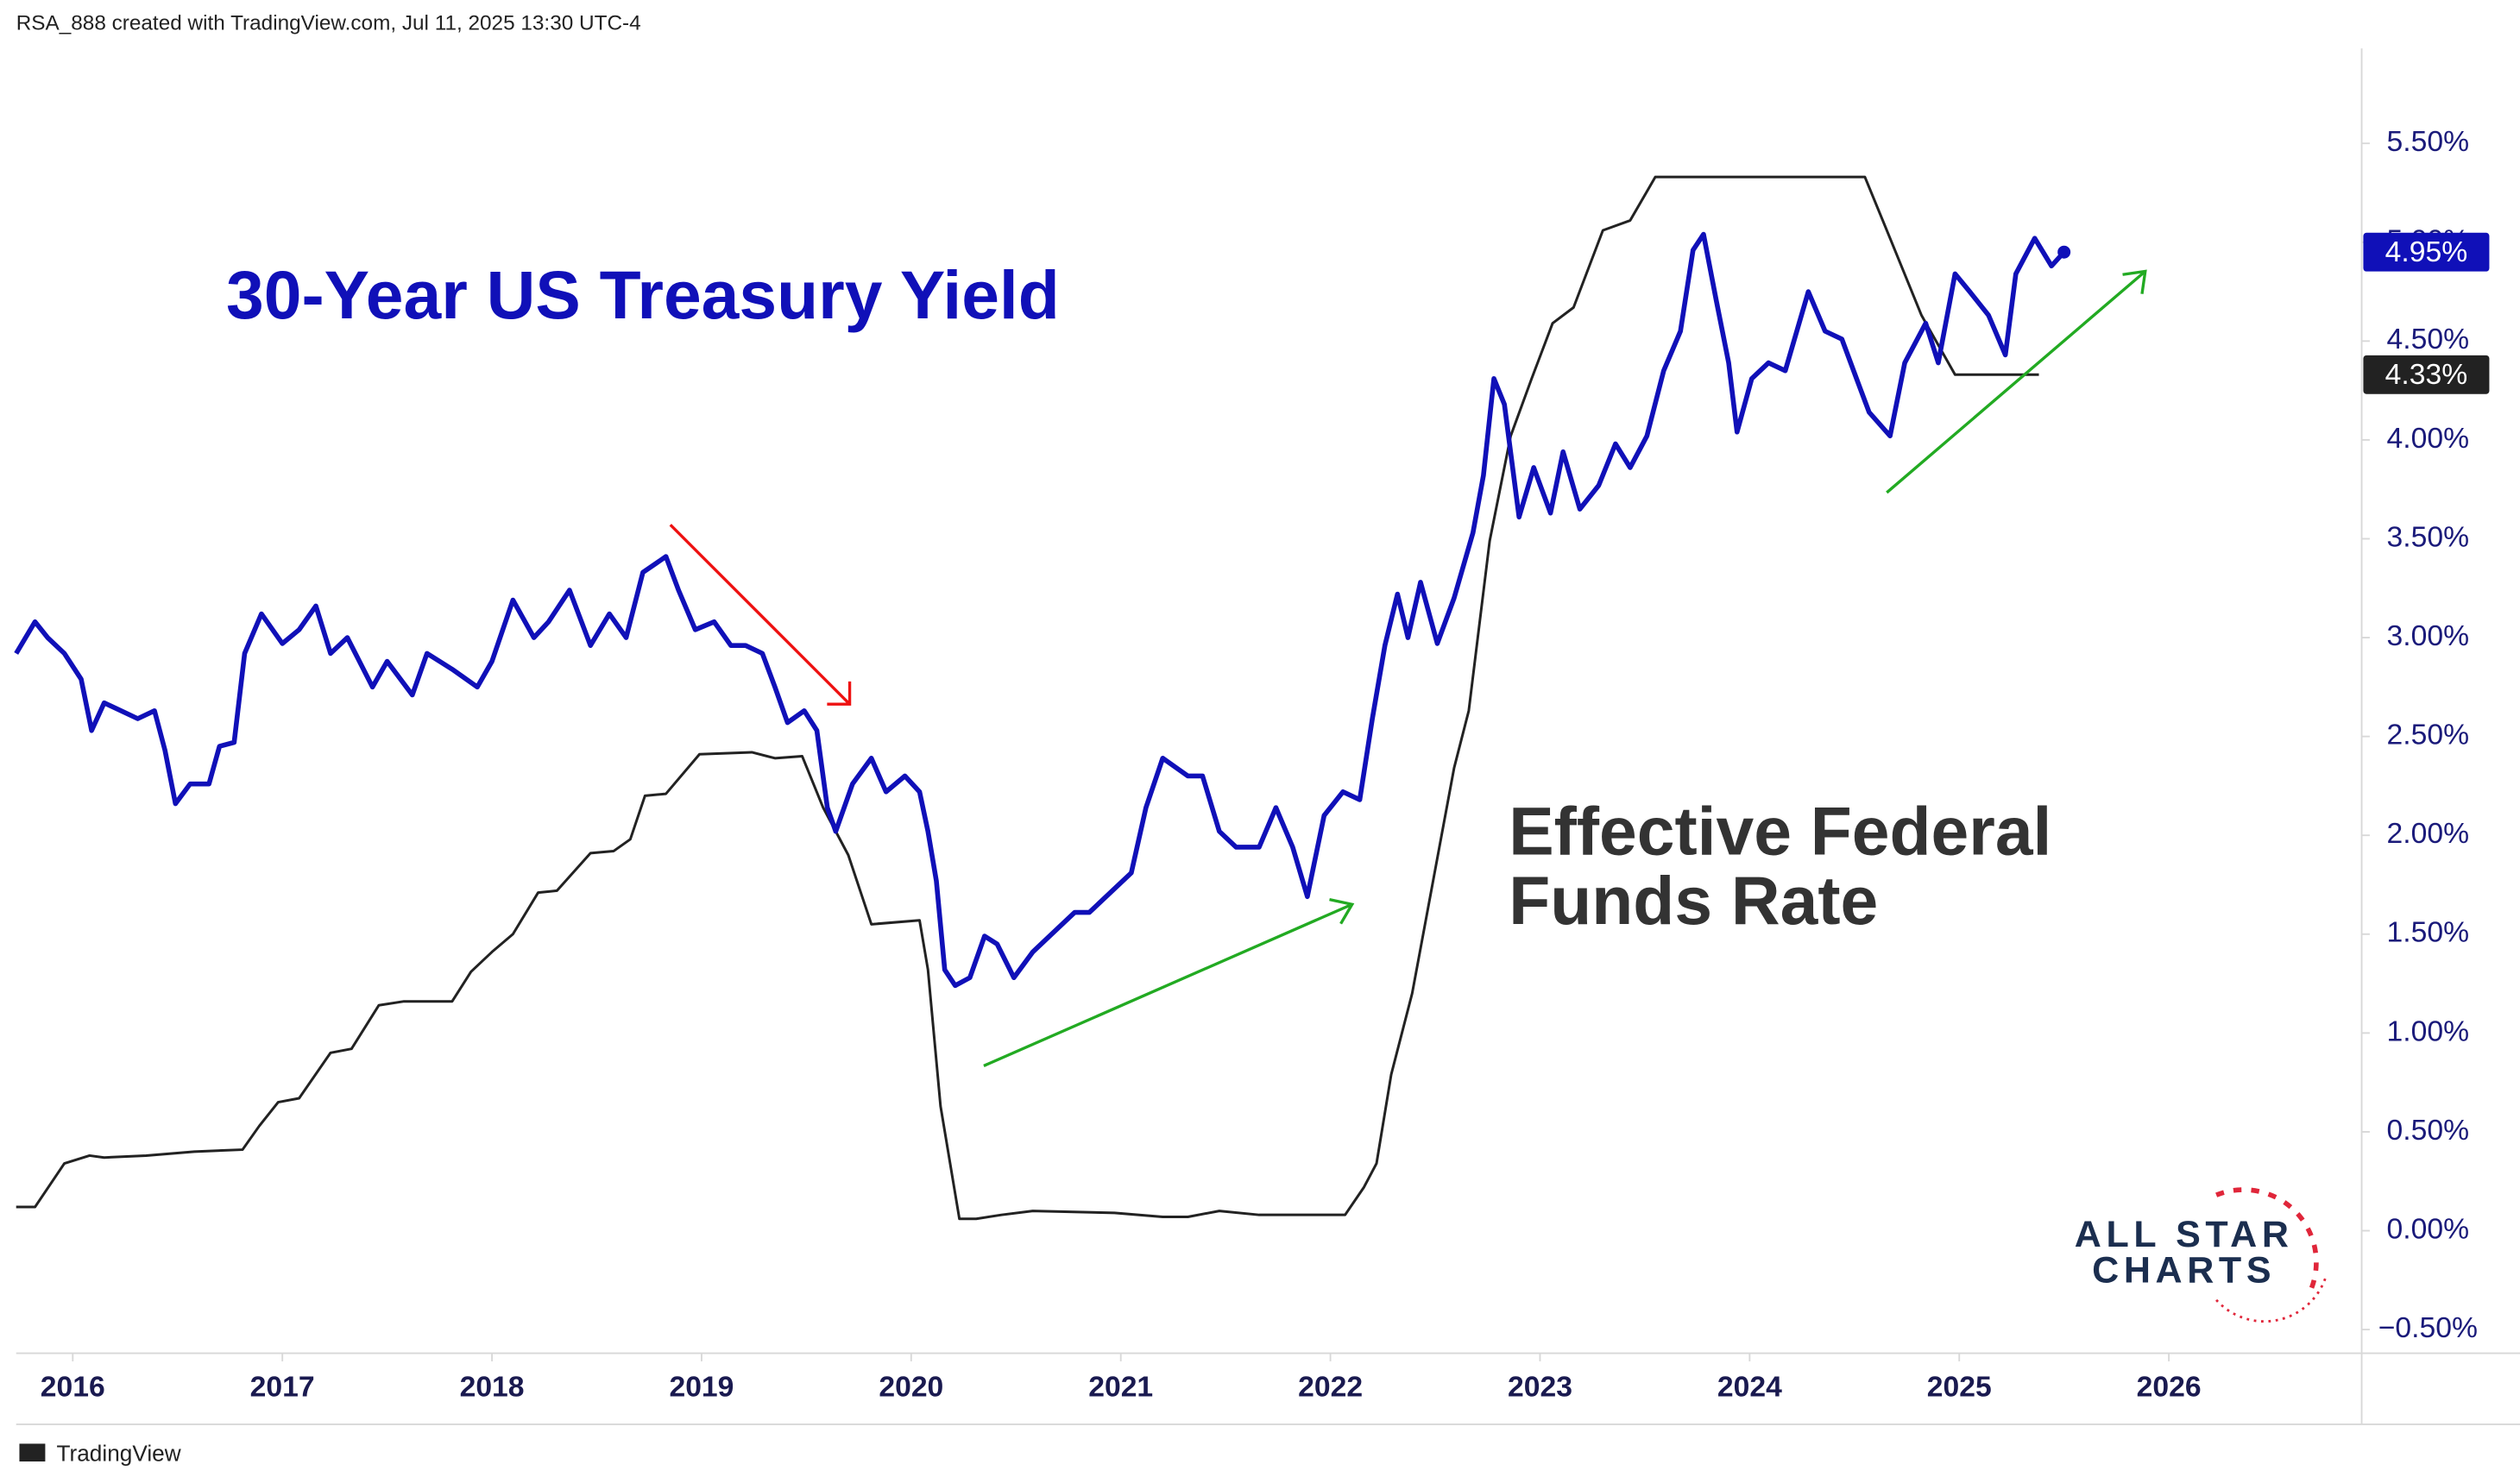  What do you see at coordinates (1959, 1388) in the screenshot?
I see `x-tick-label: 2025` at bounding box center [1959, 1388].